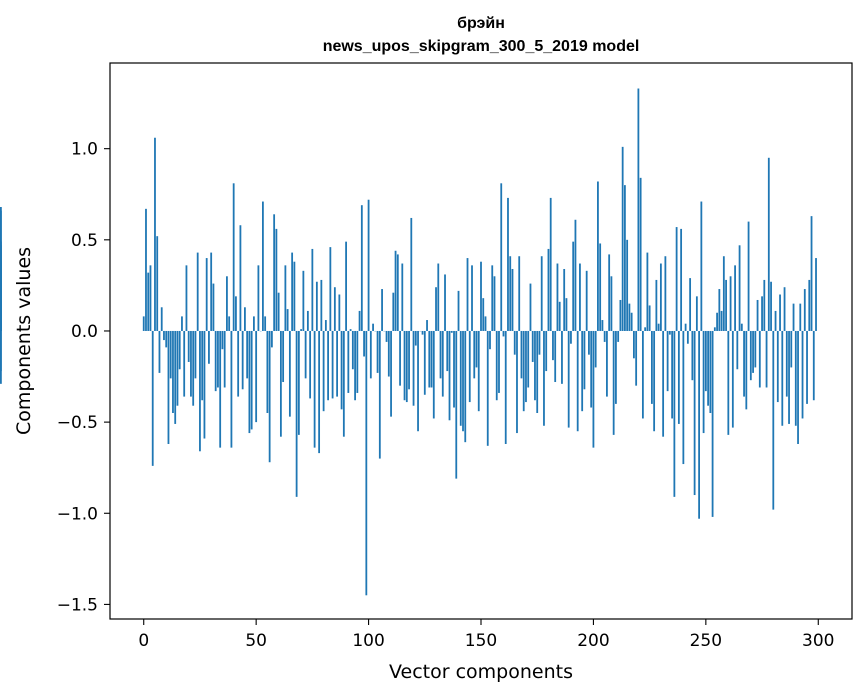 This screenshot has height=696, width=867. I want to click on x-axis-label: Vector components, so click(481, 672).